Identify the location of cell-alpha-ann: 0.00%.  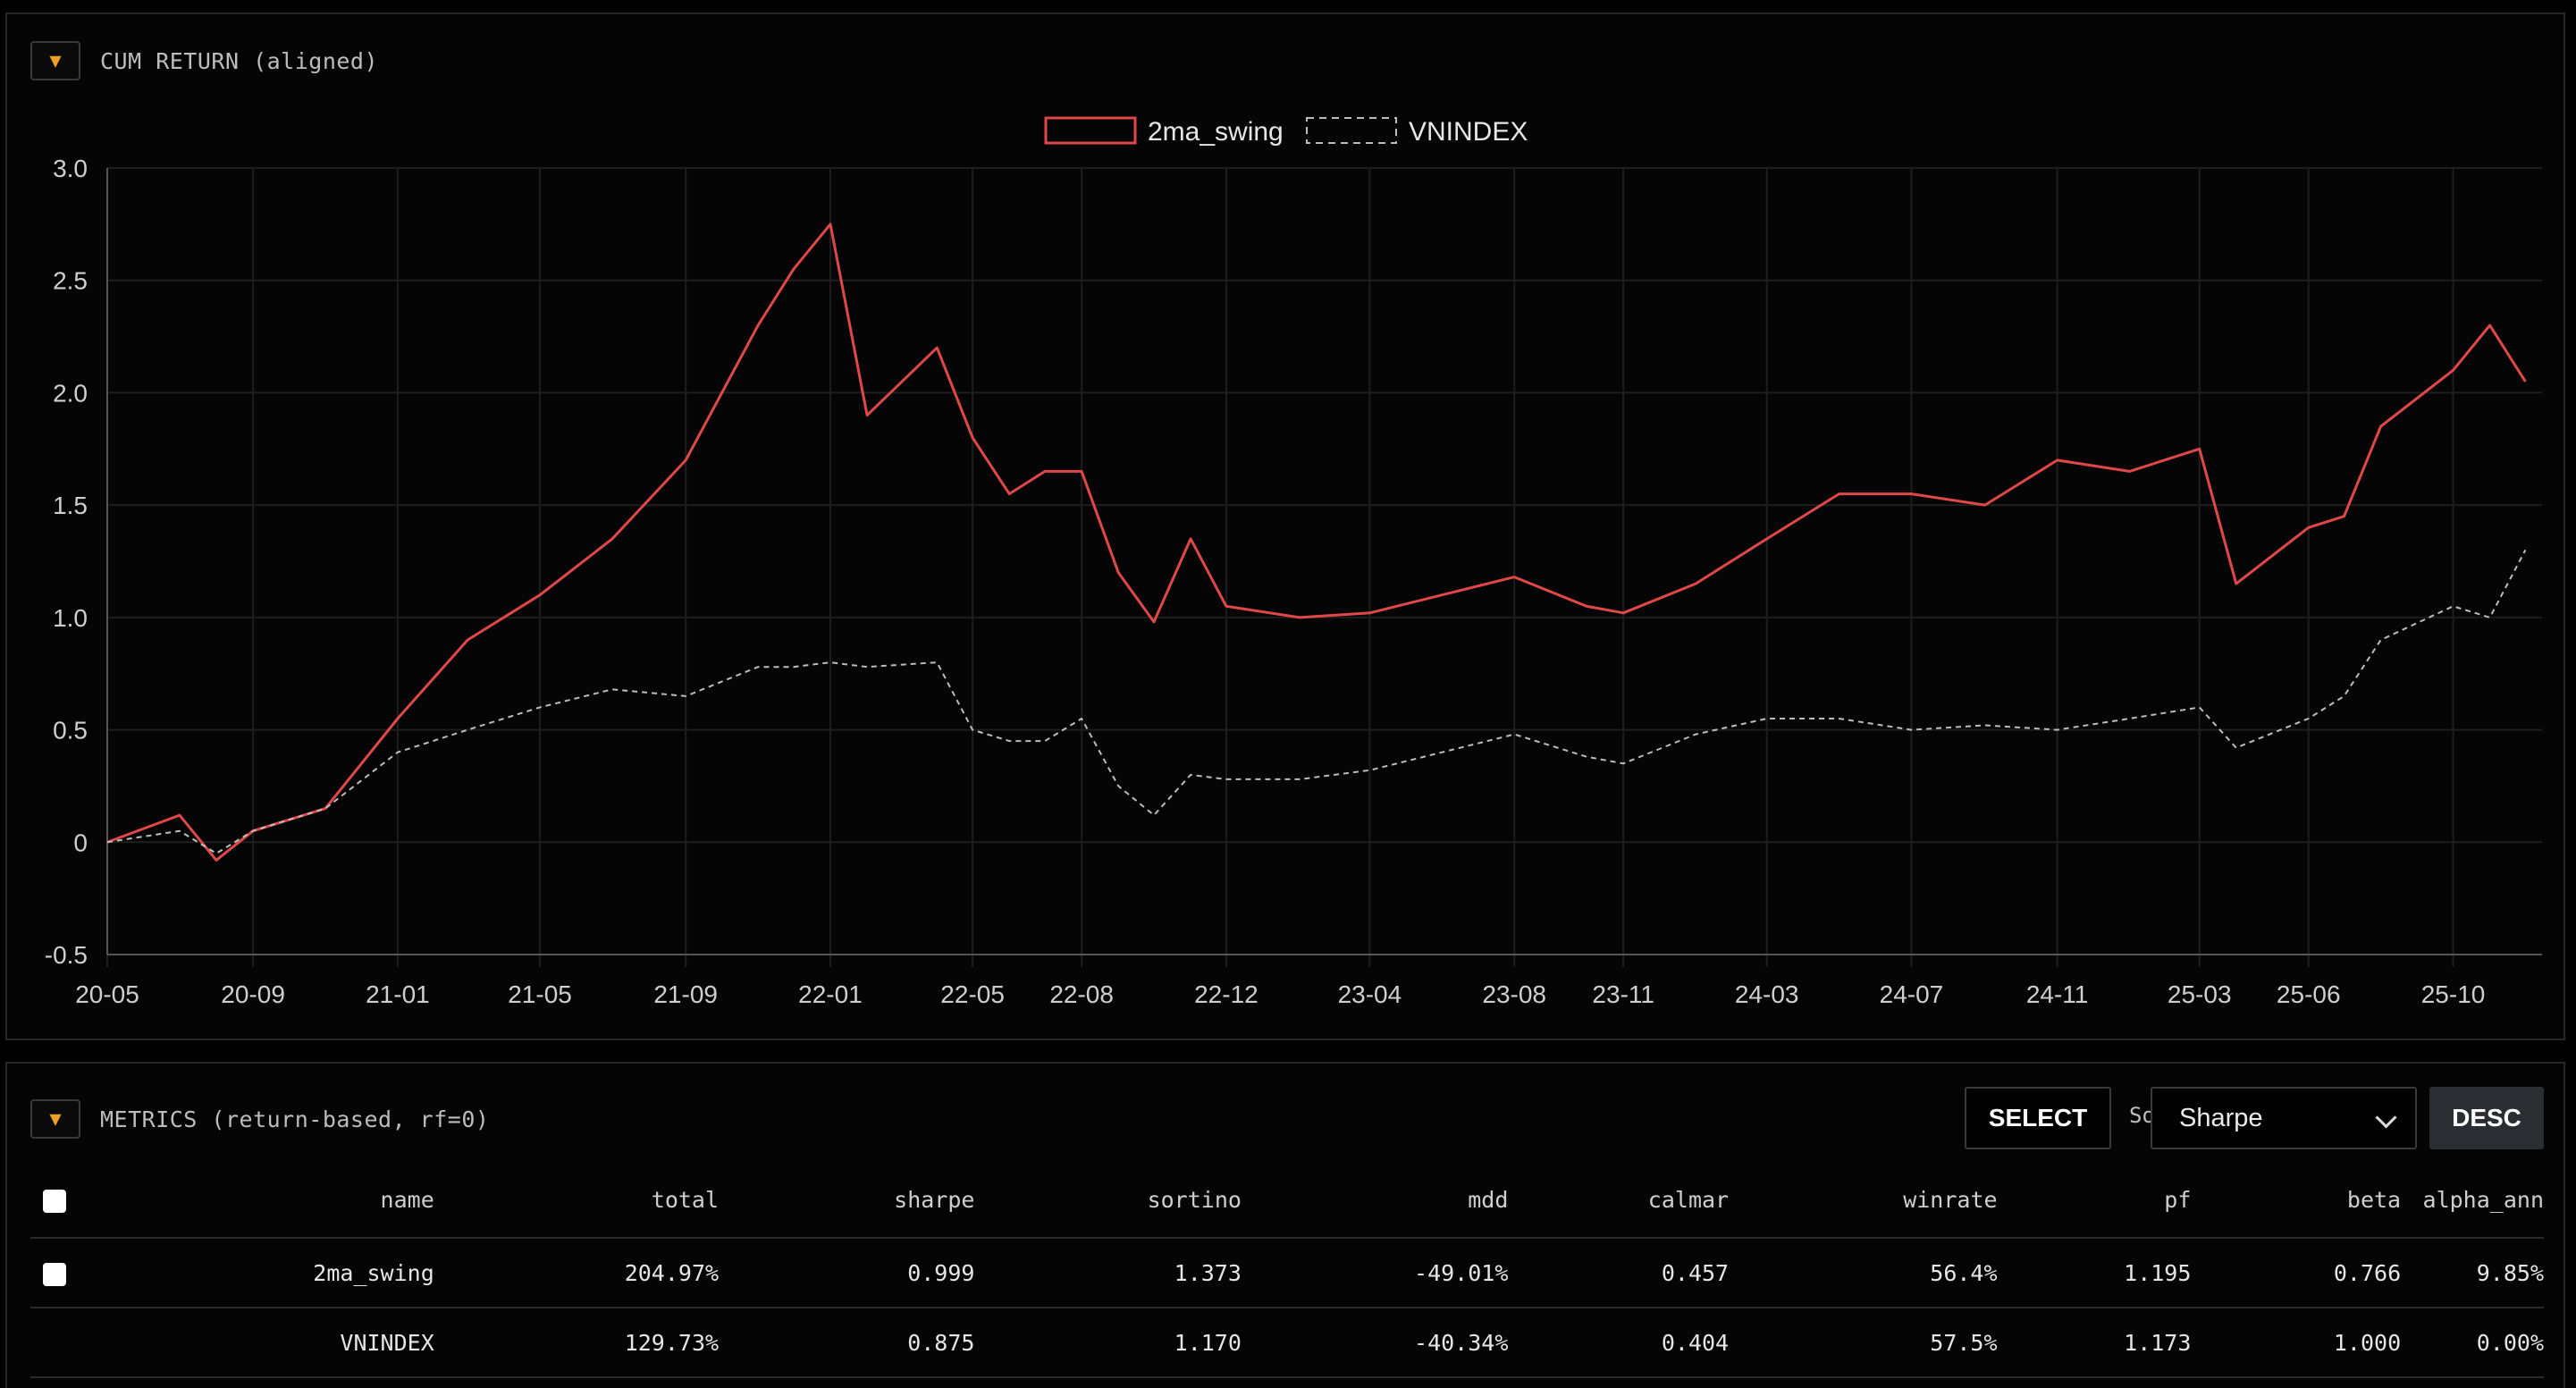
(2473, 1343).